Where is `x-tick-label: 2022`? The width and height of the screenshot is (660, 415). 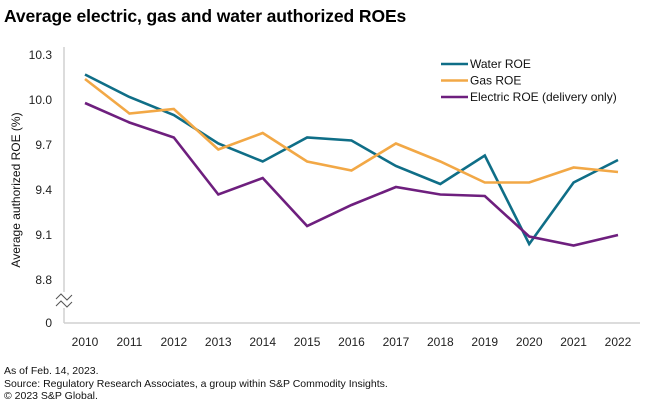
x-tick-label: 2022 is located at coordinates (618, 342).